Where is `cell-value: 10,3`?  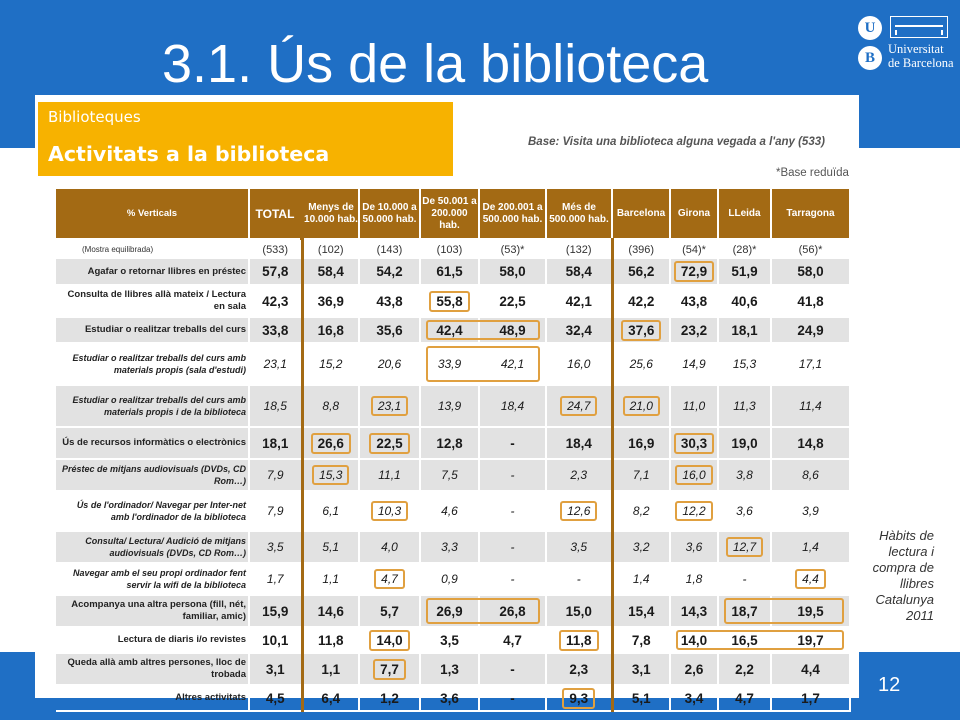
cell-value: 10,3 is located at coordinates (389, 511).